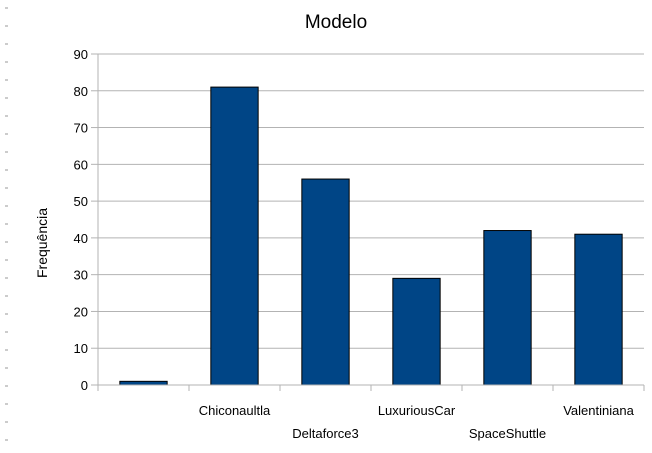  What do you see at coordinates (81, 91) in the screenshot?
I see `y-tick-label: 80` at bounding box center [81, 91].